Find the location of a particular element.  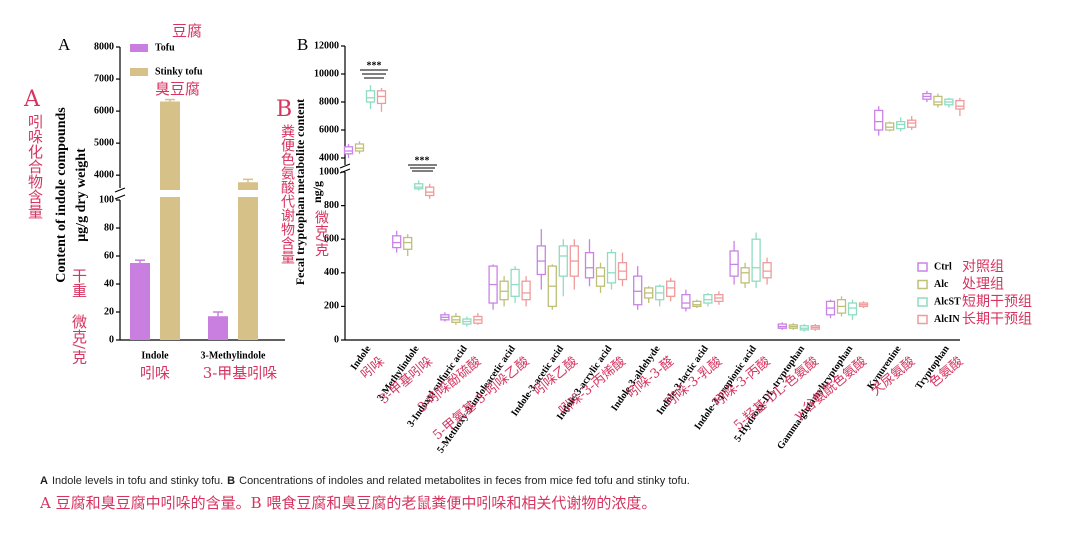

y-tick-label: 600 is located at coordinates (331, 238).